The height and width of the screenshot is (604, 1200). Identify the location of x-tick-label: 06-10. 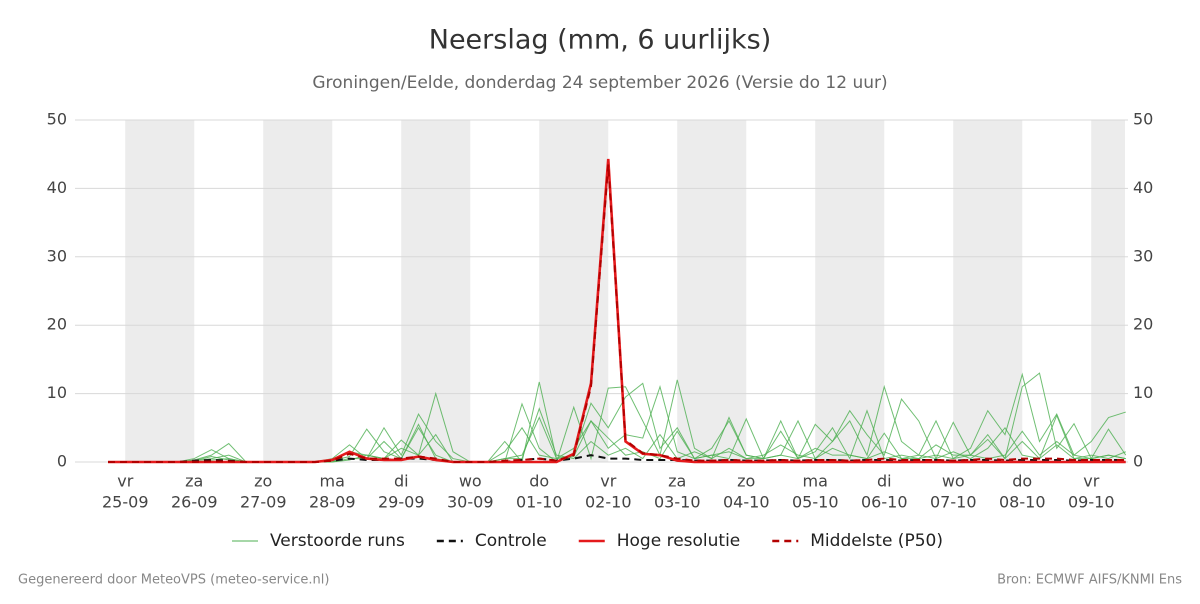
(884, 502).